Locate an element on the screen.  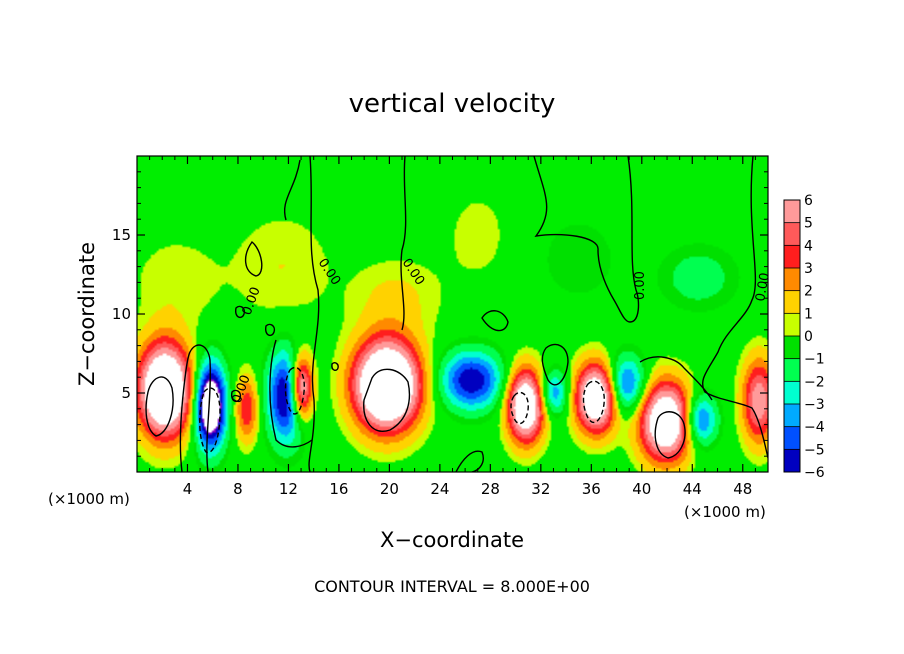
x-unit-label-right: (×1000 m) is located at coordinates (725, 512).